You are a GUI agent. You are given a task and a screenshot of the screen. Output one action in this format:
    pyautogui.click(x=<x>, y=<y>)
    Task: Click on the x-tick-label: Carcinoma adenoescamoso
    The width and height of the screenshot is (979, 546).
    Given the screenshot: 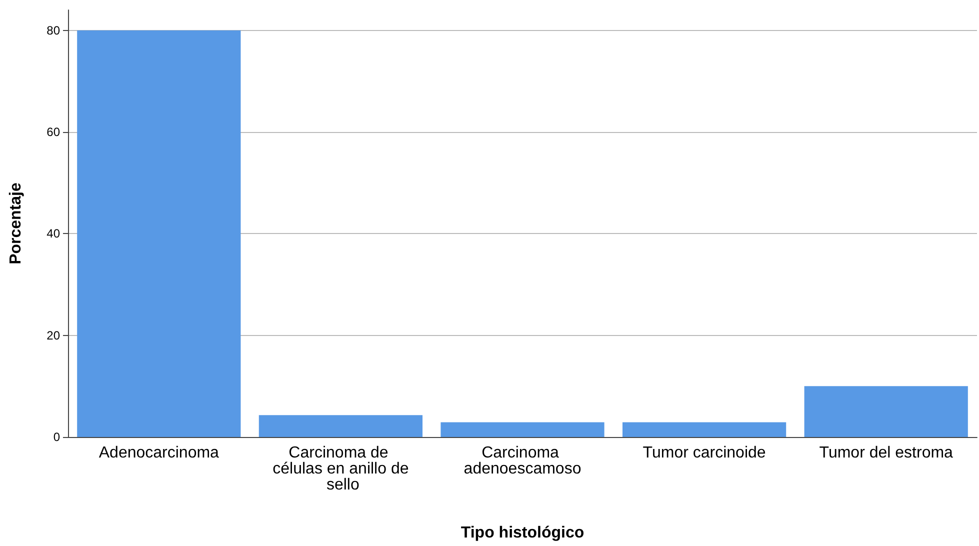 What is the action you would take?
    pyautogui.click(x=523, y=461)
    